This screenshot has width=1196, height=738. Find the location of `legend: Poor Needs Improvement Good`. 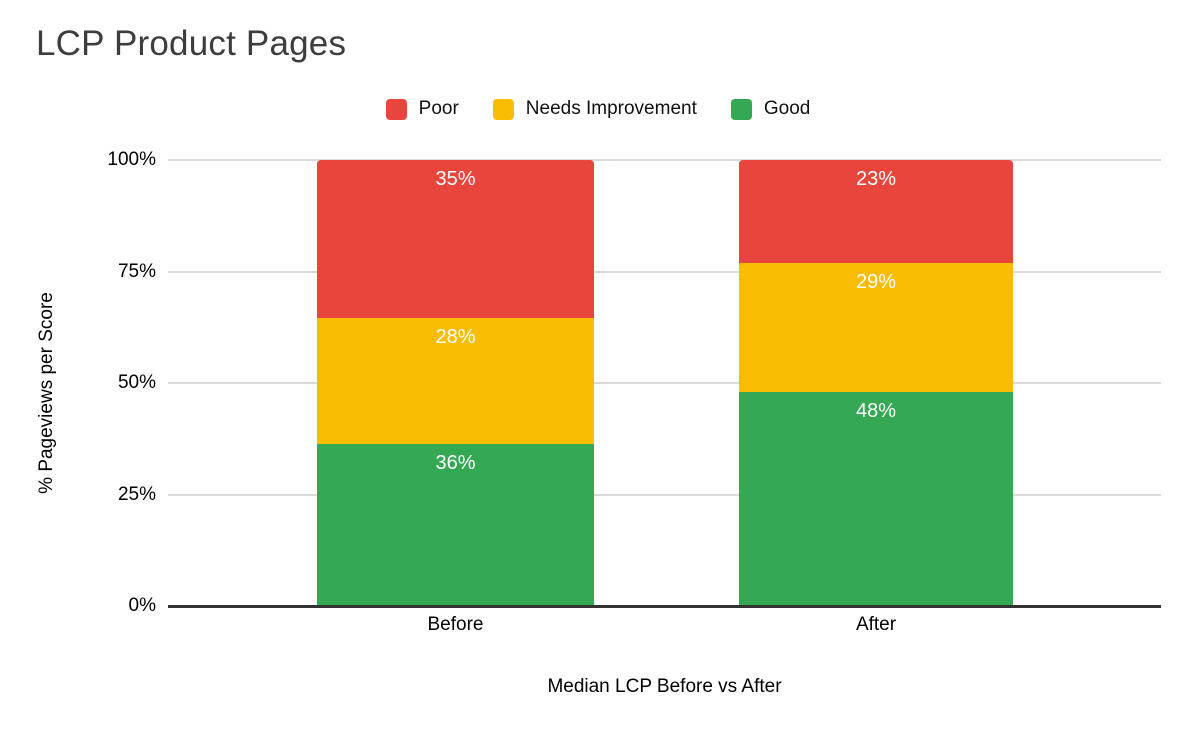

legend: Poor Needs Improvement Good is located at coordinates (598, 109).